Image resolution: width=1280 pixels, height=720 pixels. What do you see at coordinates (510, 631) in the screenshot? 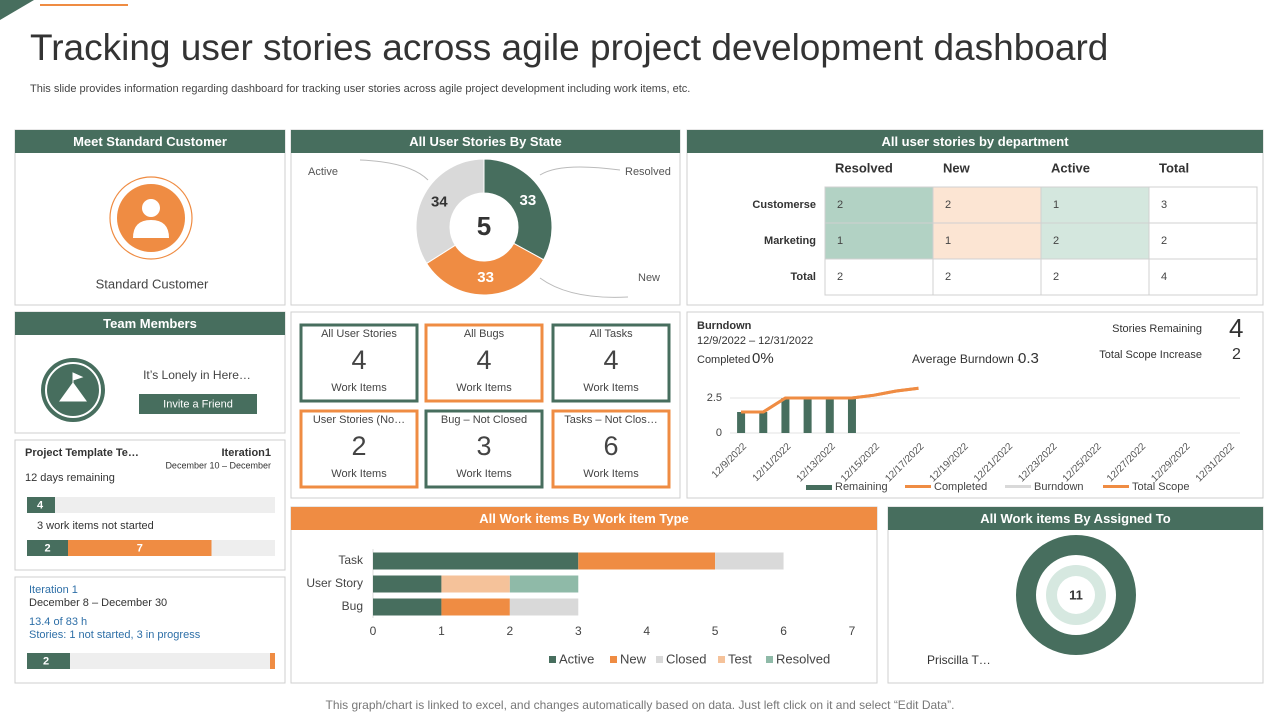
I see `x-tick-label: 2` at bounding box center [510, 631].